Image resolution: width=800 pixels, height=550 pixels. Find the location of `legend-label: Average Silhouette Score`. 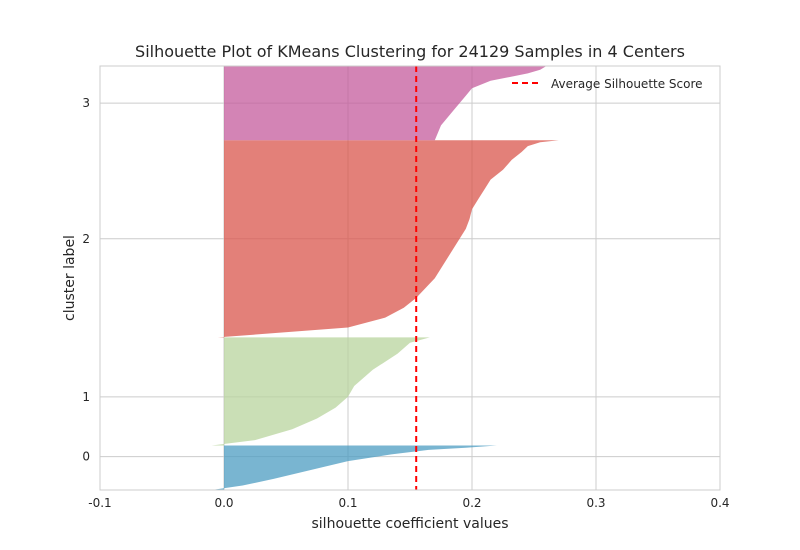

legend-label: Average Silhouette Score is located at coordinates (627, 84).